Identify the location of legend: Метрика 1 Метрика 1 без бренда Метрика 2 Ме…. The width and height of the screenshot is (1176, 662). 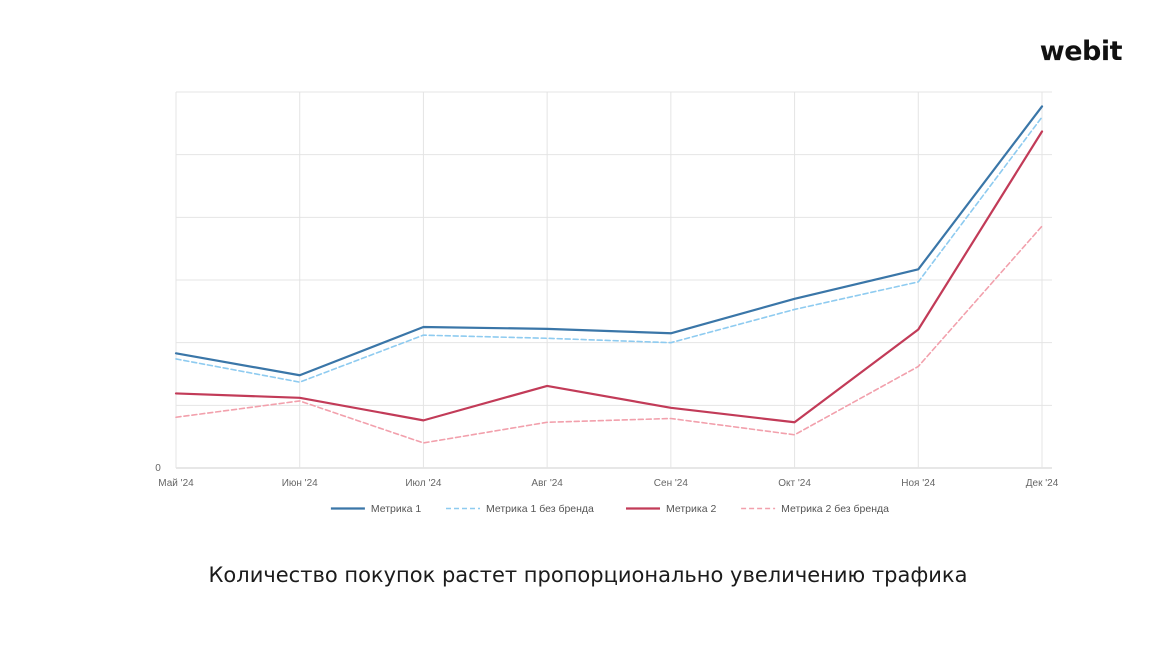
(609, 509).